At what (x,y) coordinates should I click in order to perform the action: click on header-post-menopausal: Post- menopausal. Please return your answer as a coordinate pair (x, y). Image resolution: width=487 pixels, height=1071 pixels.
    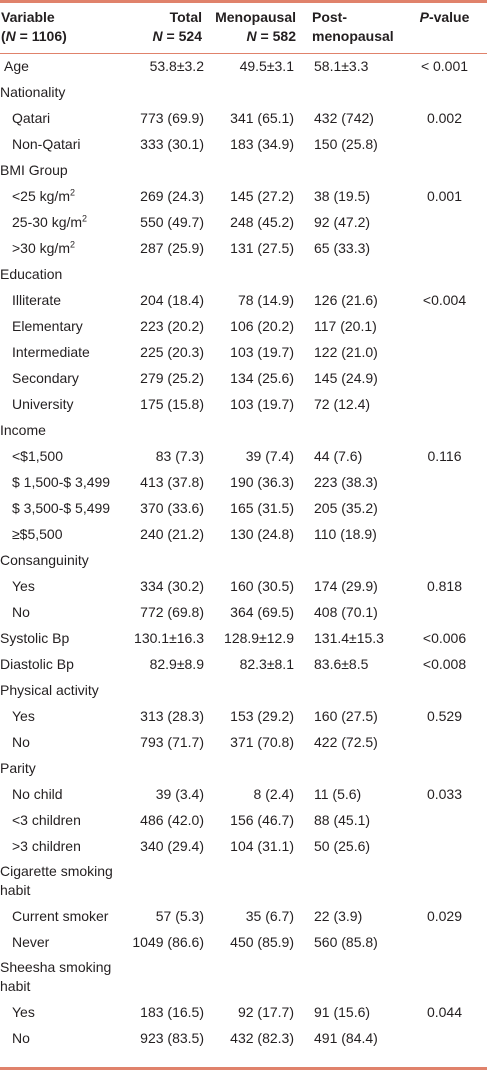
    Looking at the image, I should click on (353, 26).